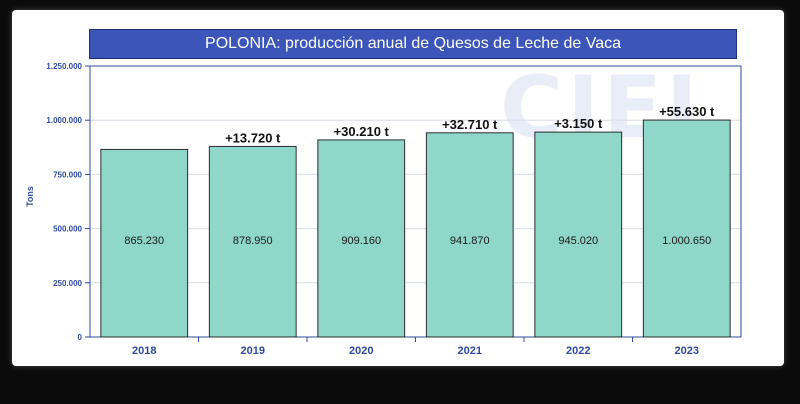  I want to click on x-tick-label: 2019, so click(253, 351).